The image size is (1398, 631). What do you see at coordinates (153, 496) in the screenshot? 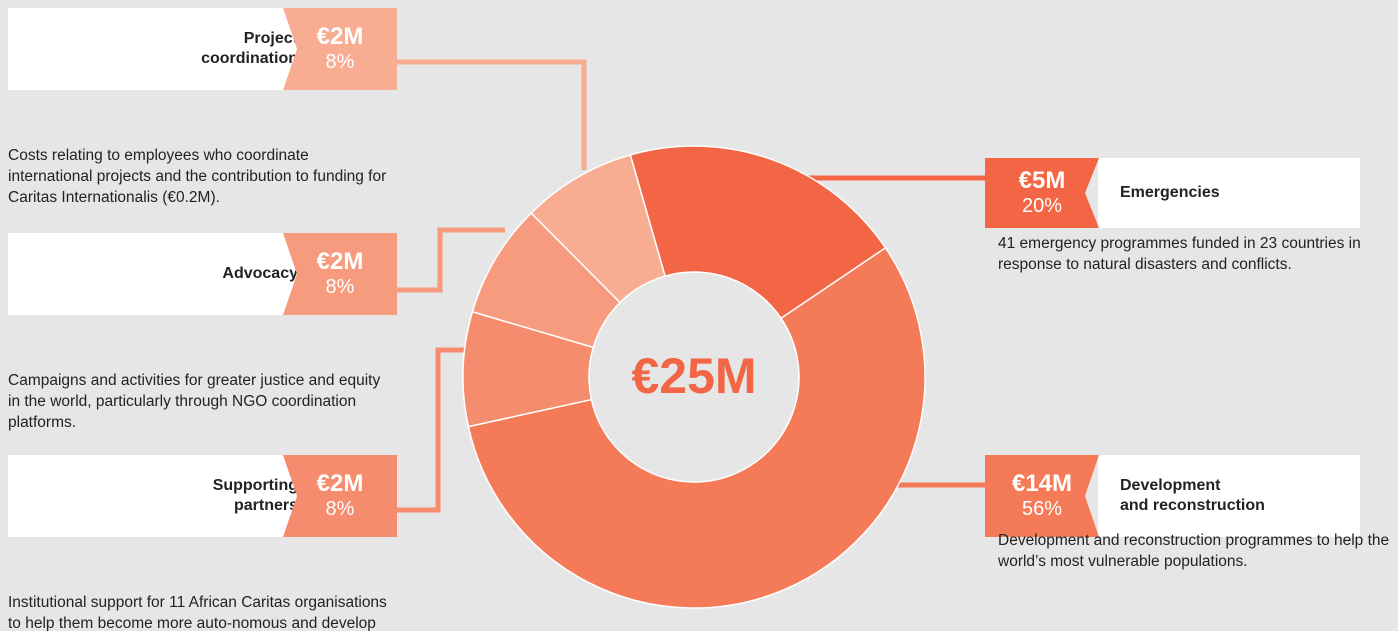
I see `label-box: Supporting partners` at bounding box center [153, 496].